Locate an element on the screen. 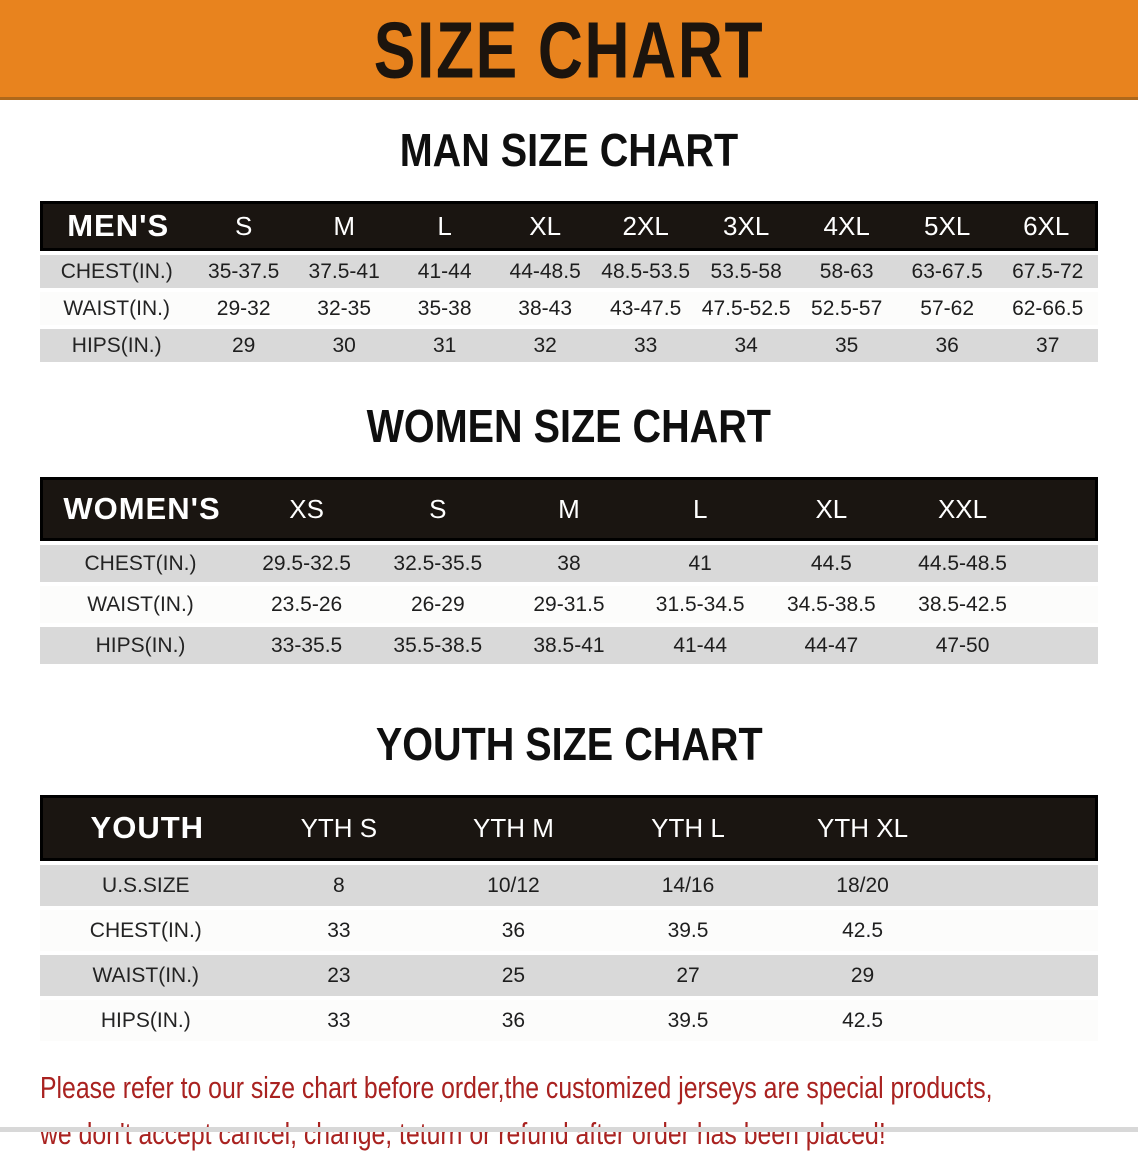  size-value-cell: 29.5-32.5 is located at coordinates (307, 563).